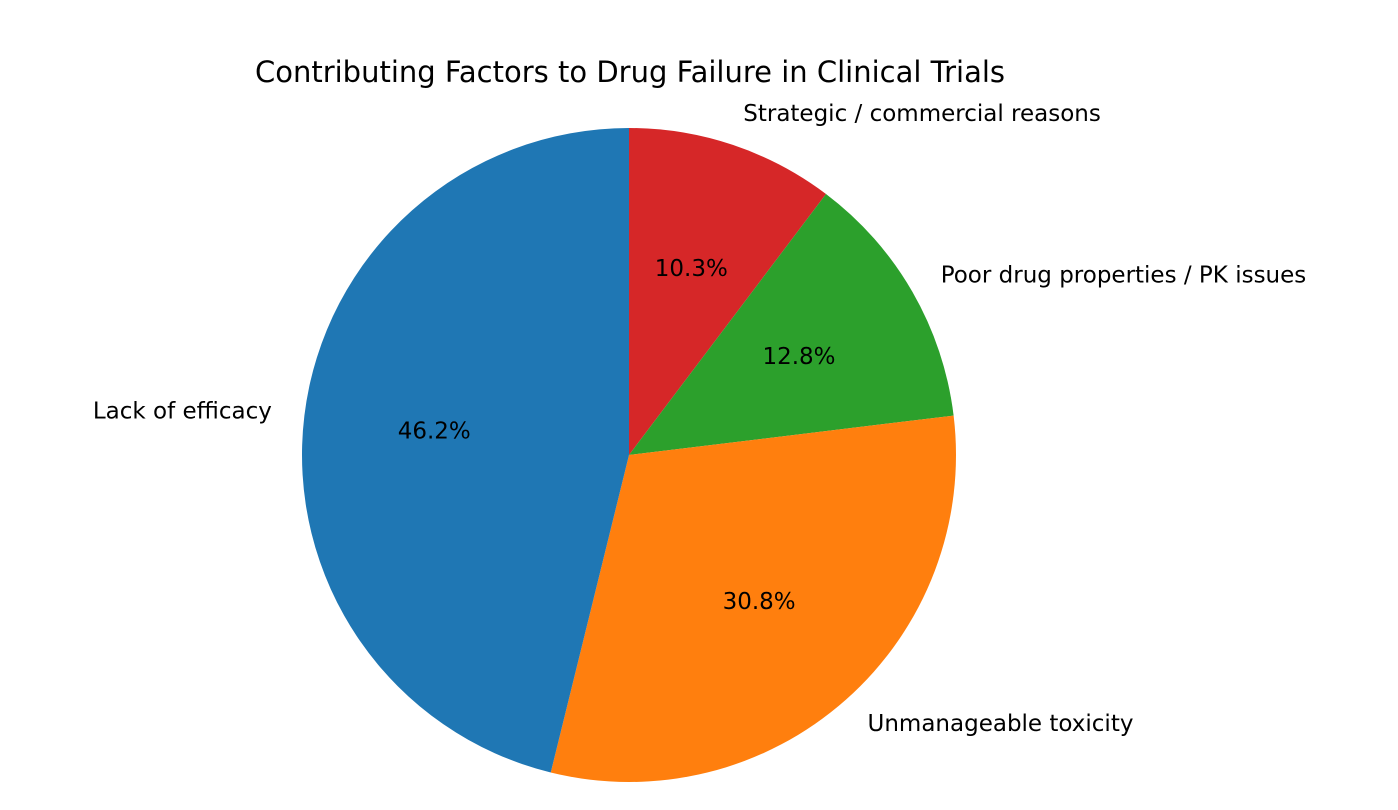 The width and height of the screenshot is (1398, 810). I want to click on slice-label-3: Lack of efficacy, so click(182, 412).